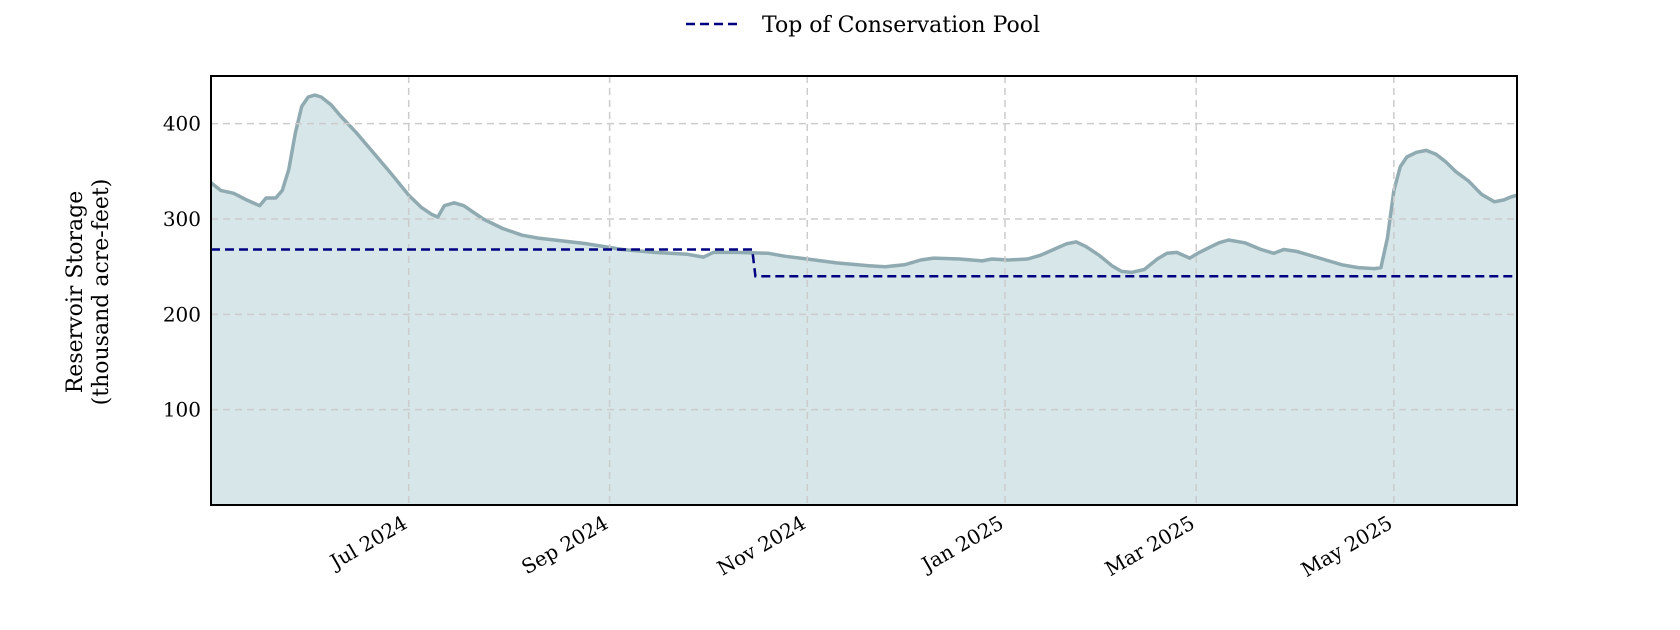 The image size is (1680, 630). What do you see at coordinates (901, 25) in the screenshot?
I see `legend-pool-label: Top of Conservation Pool` at bounding box center [901, 25].